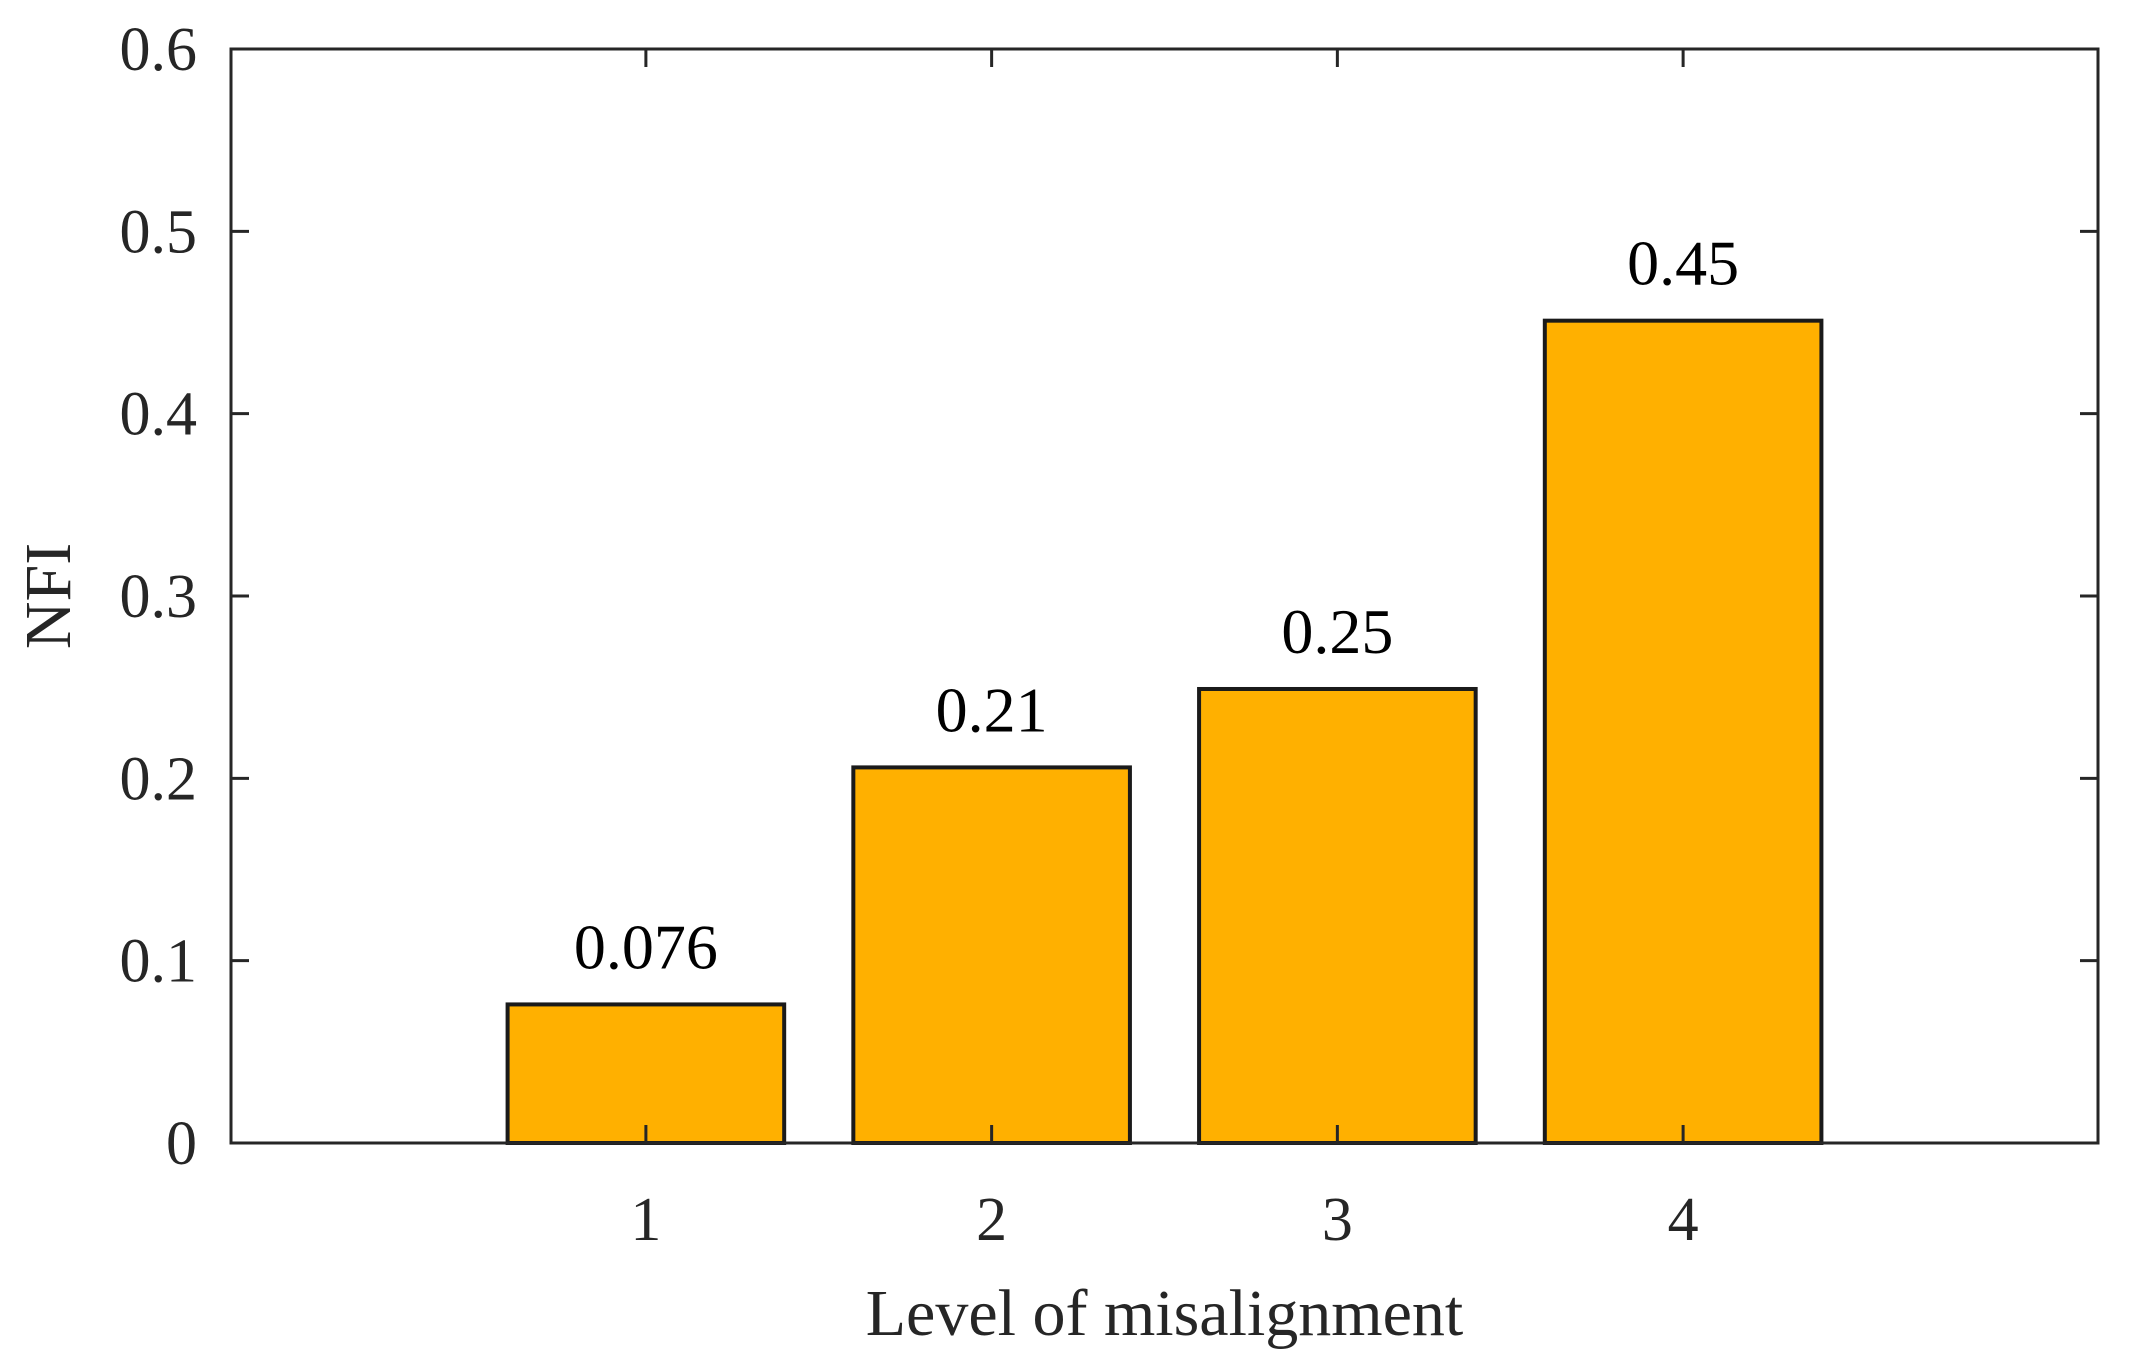 Image resolution: width=2130 pixels, height=1366 pixels. Describe the element at coordinates (991, 1220) in the screenshot. I see `x-tick-label-2: 2` at that location.